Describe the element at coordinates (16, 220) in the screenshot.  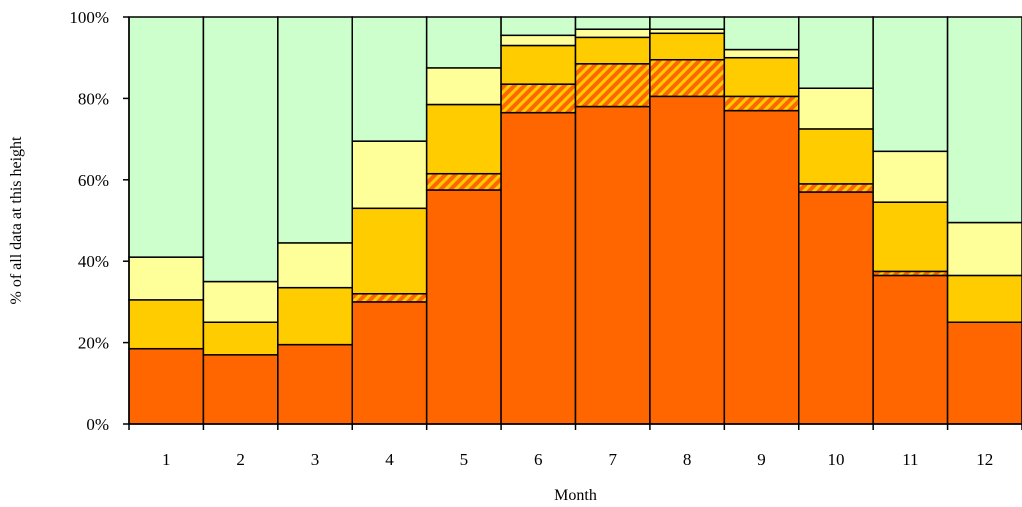
I see `y-axis-title: % of all data at this height` at that location.